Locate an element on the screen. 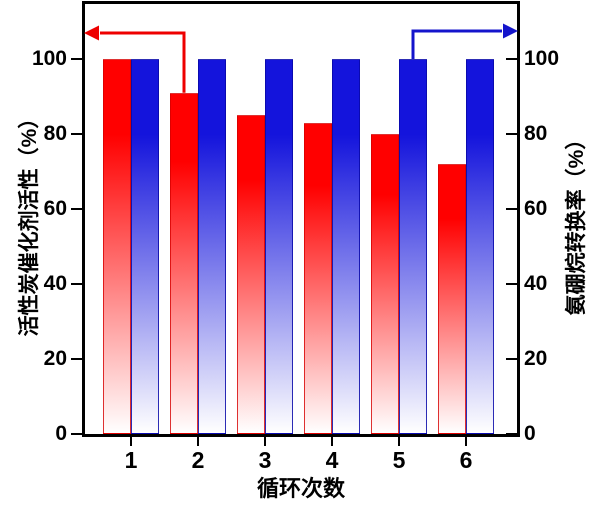 This screenshot has height=505, width=600. left-y-tick-label-20: 20 is located at coordinates (55, 358).